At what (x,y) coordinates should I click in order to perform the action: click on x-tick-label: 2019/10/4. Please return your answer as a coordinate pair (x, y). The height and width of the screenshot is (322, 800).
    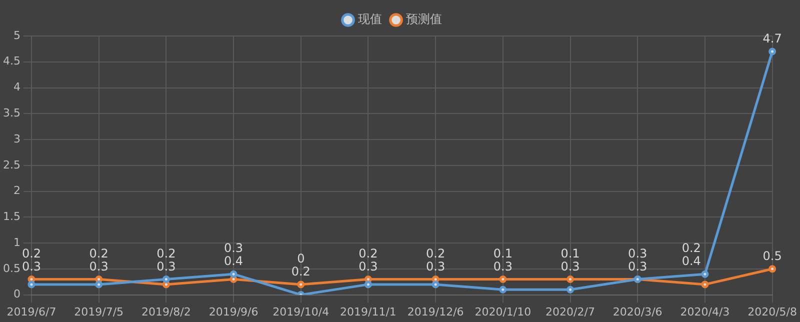
    Looking at the image, I should click on (301, 311).